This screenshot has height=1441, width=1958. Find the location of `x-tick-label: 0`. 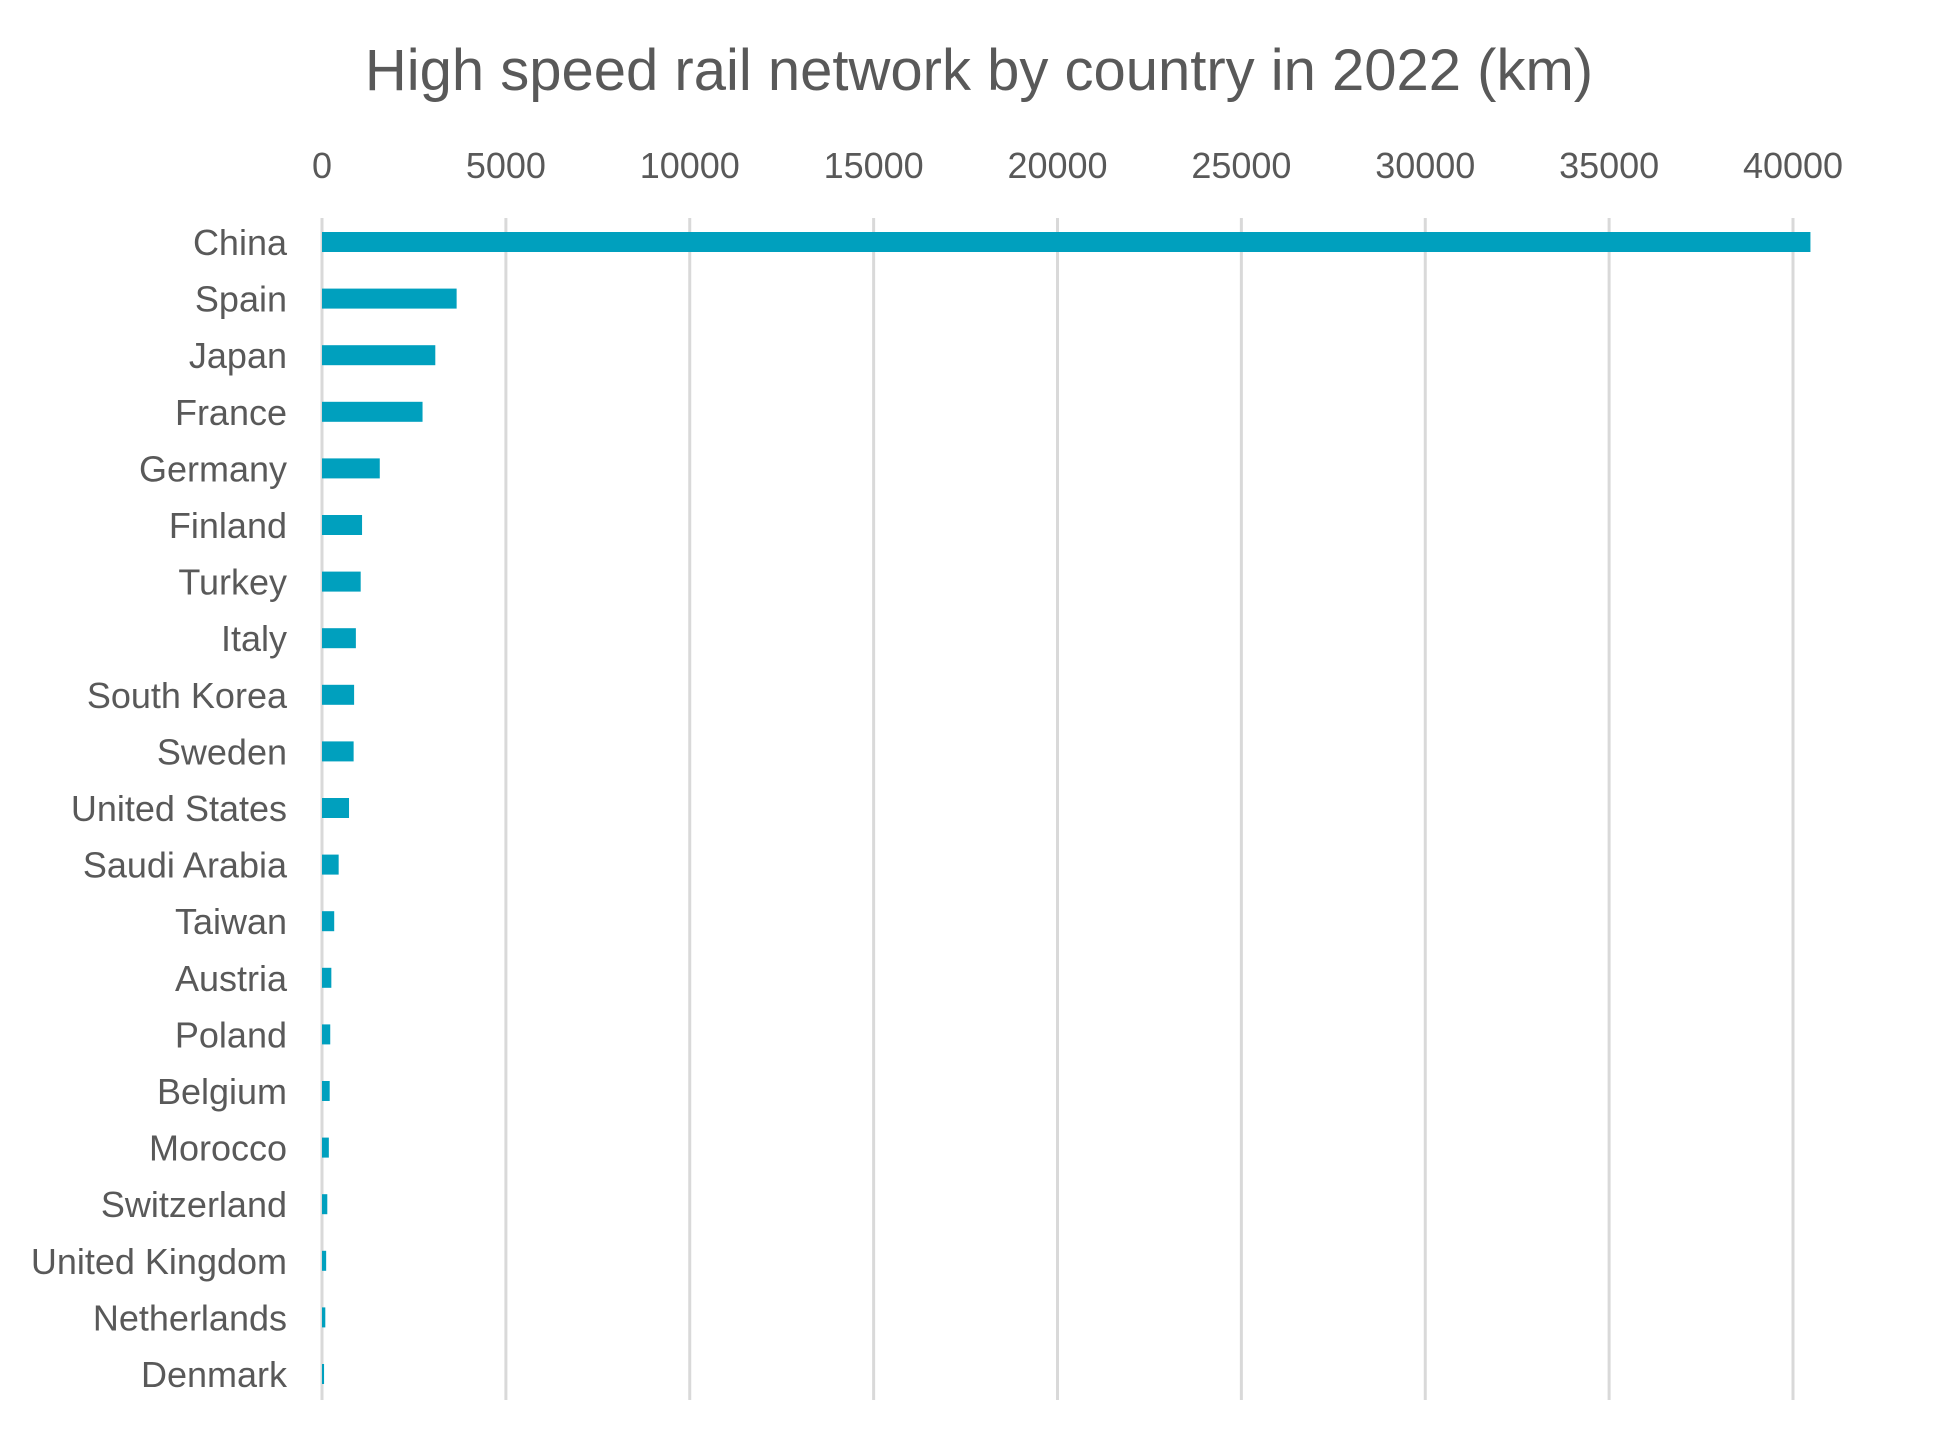

x-tick-label: 0 is located at coordinates (322, 165).